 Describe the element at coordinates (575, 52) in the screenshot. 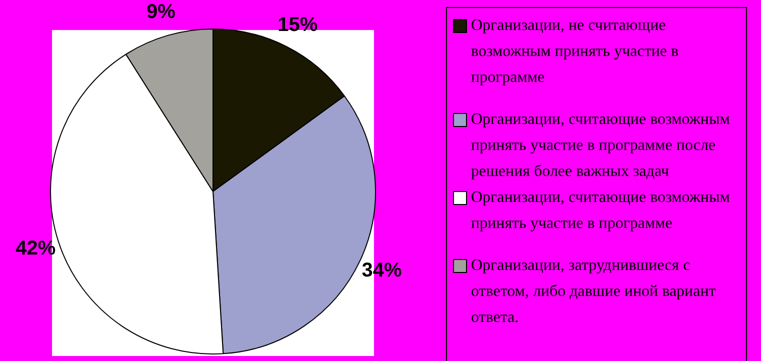

I see `legend-label: Организации, не считающие возможным принять участие в программе` at that location.